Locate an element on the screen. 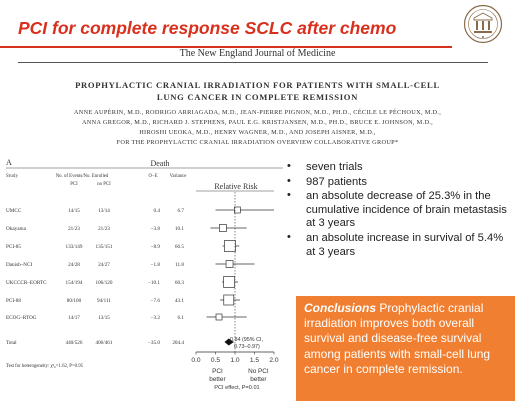 This screenshot has height=401, width=515. conclusion-label: Conclusions is located at coordinates (340, 308).